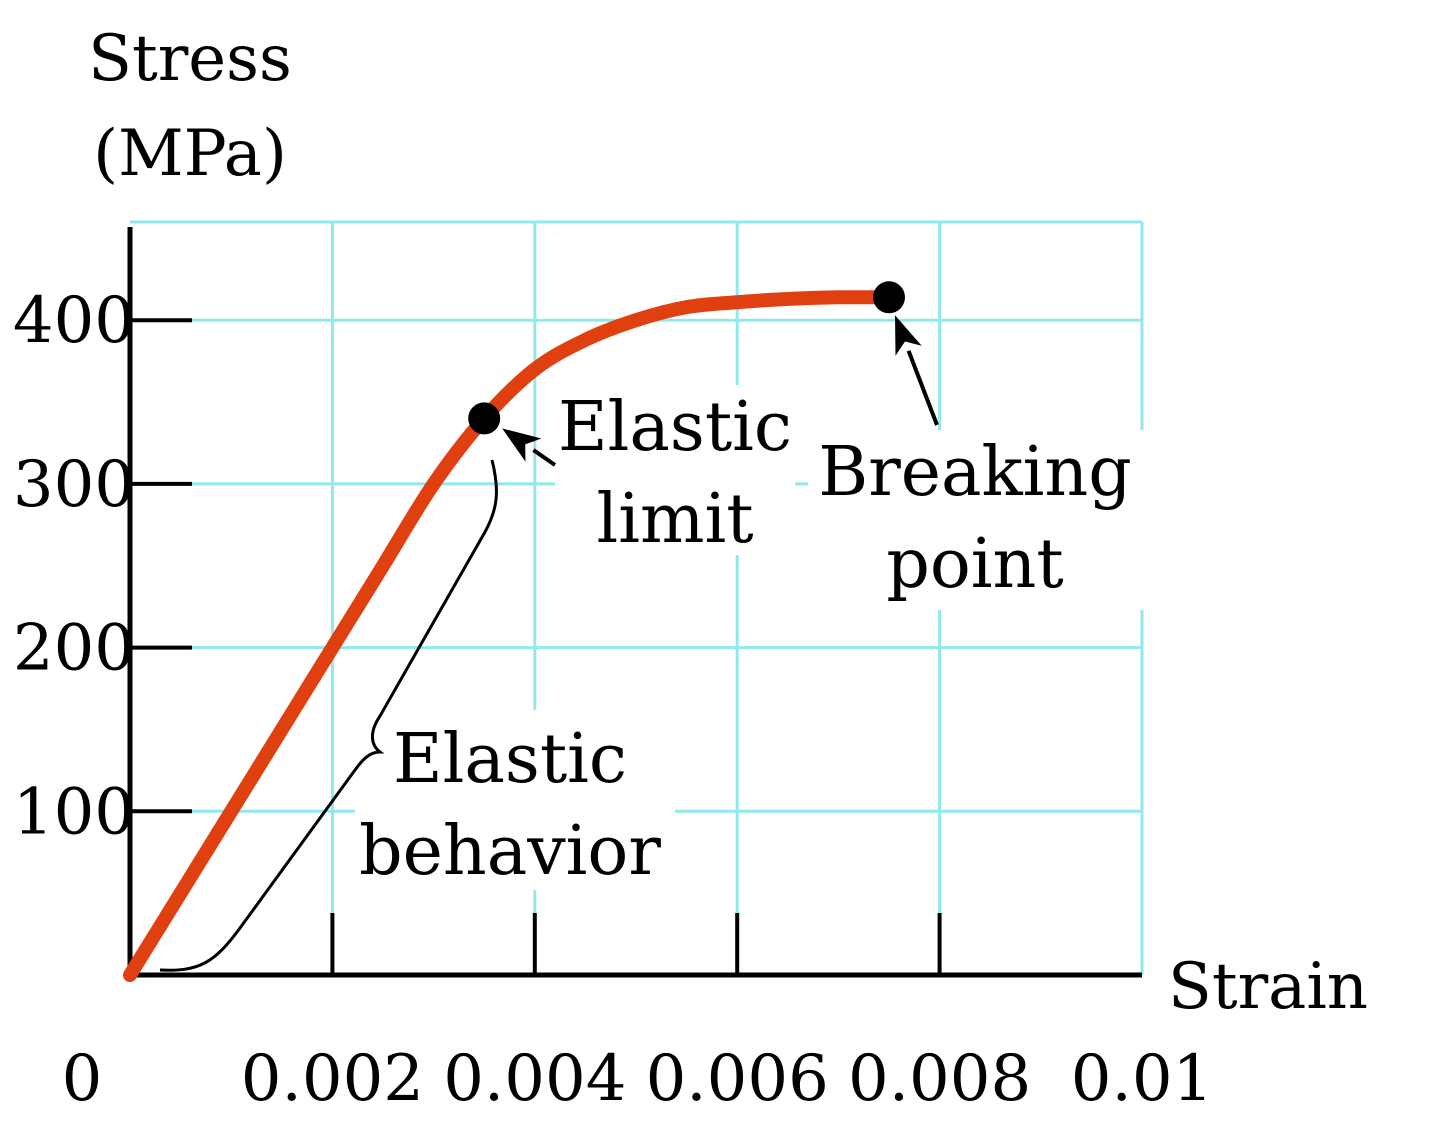 Image resolution: width=1440 pixels, height=1140 pixels. I want to click on breaking-point-arrow, so click(917, 370).